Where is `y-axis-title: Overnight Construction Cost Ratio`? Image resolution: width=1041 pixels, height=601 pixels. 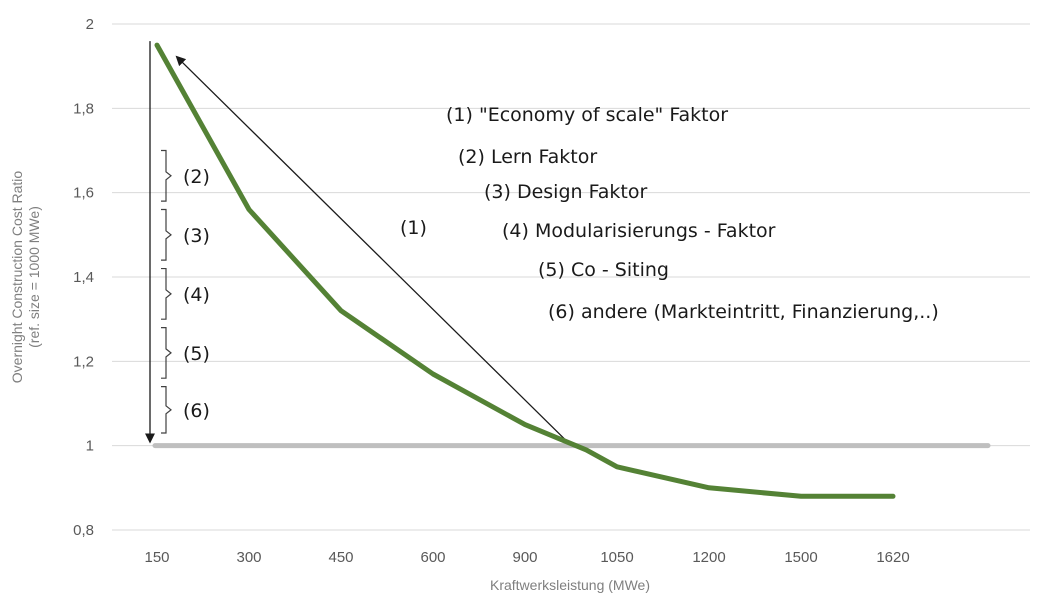
y-axis-title: Overnight Construction Cost Ratio is located at coordinates (17, 277).